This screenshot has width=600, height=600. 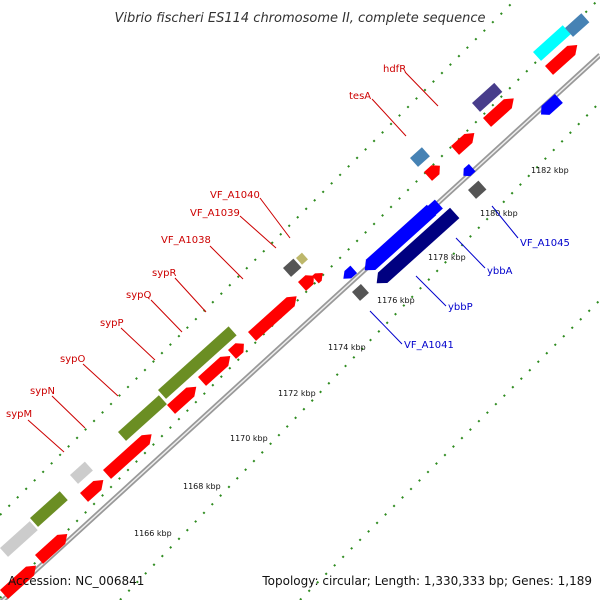 What do you see at coordinates (447, 257) in the screenshot?
I see `tick-label: 1178 kbp` at bounding box center [447, 257].